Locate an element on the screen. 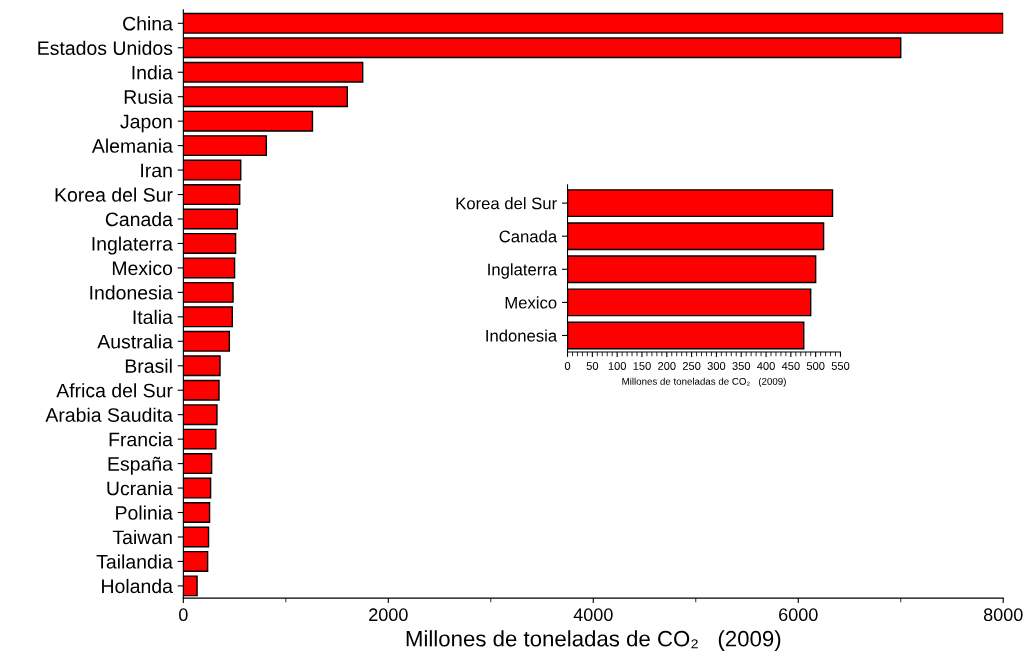 The width and height of the screenshot is (1030, 658). y-tick-label: Australia is located at coordinates (135, 341).